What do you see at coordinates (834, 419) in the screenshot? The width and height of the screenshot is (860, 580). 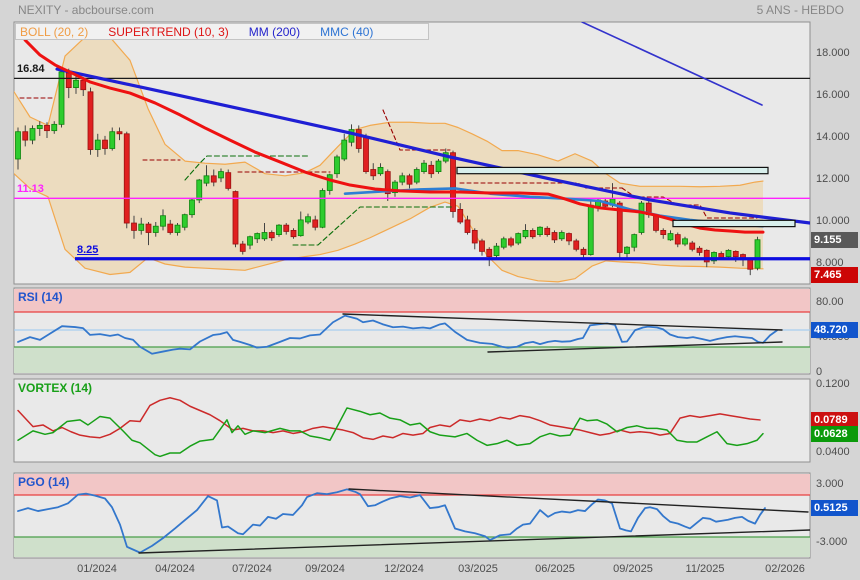 I see `vortex-value-badge-0.0789: 0.0789` at bounding box center [834, 419].